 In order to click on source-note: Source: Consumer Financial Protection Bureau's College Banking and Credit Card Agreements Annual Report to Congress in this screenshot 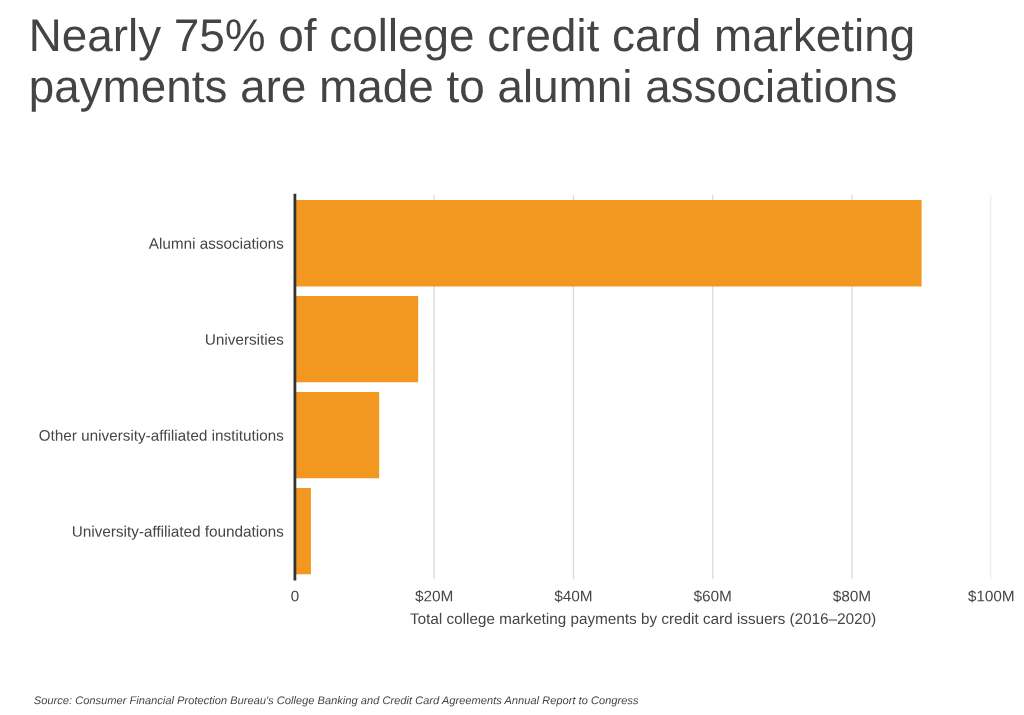, I will do `click(336, 701)`.